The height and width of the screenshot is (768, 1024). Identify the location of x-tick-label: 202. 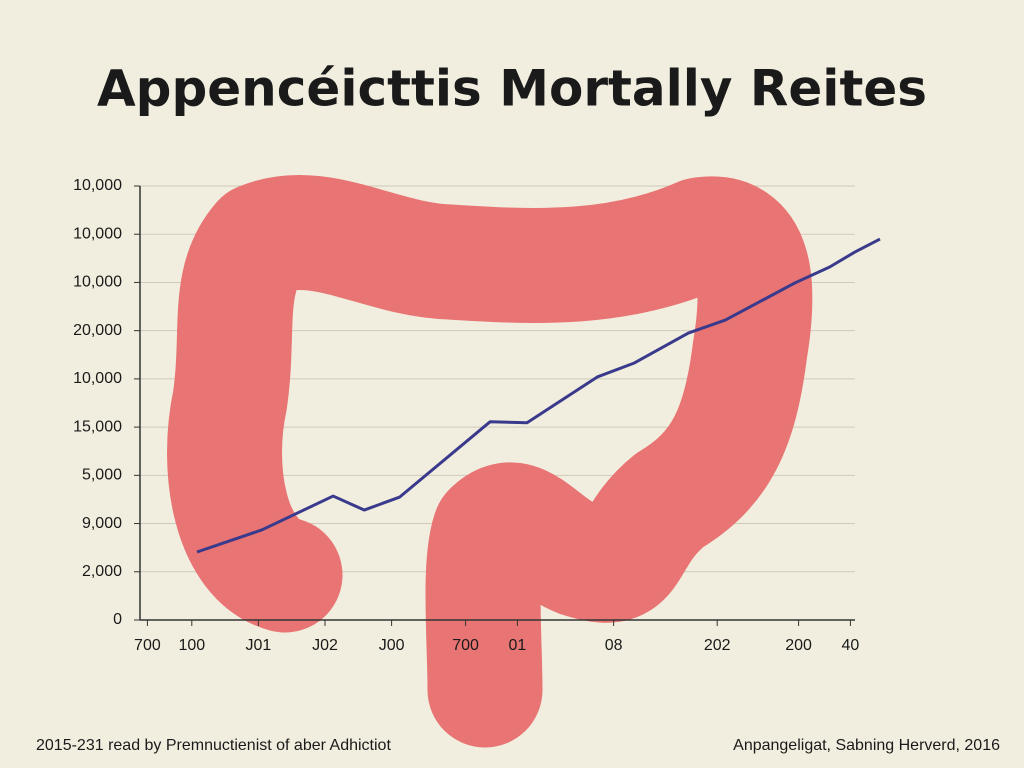
(717, 645).